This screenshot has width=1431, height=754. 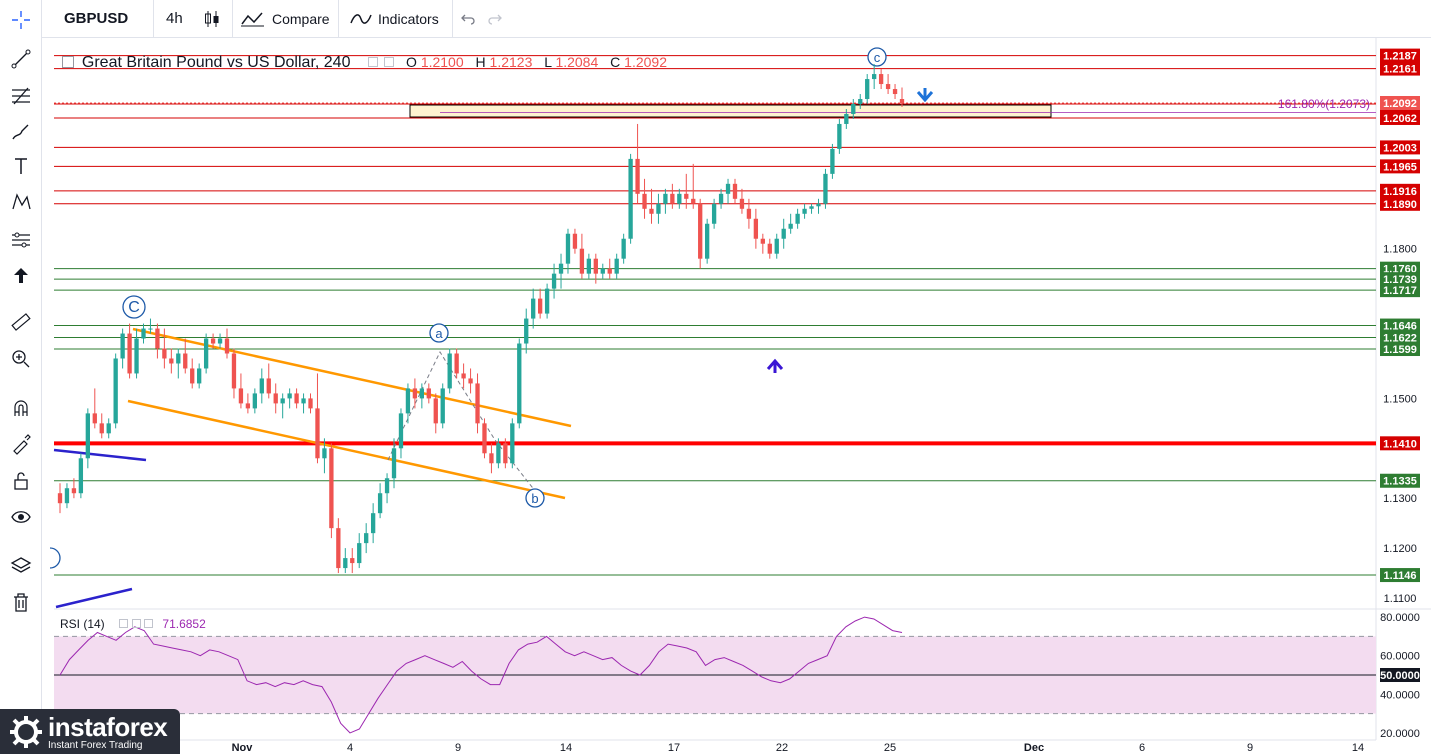 What do you see at coordinates (21, 322) in the screenshot?
I see `ruler-icon` at bounding box center [21, 322].